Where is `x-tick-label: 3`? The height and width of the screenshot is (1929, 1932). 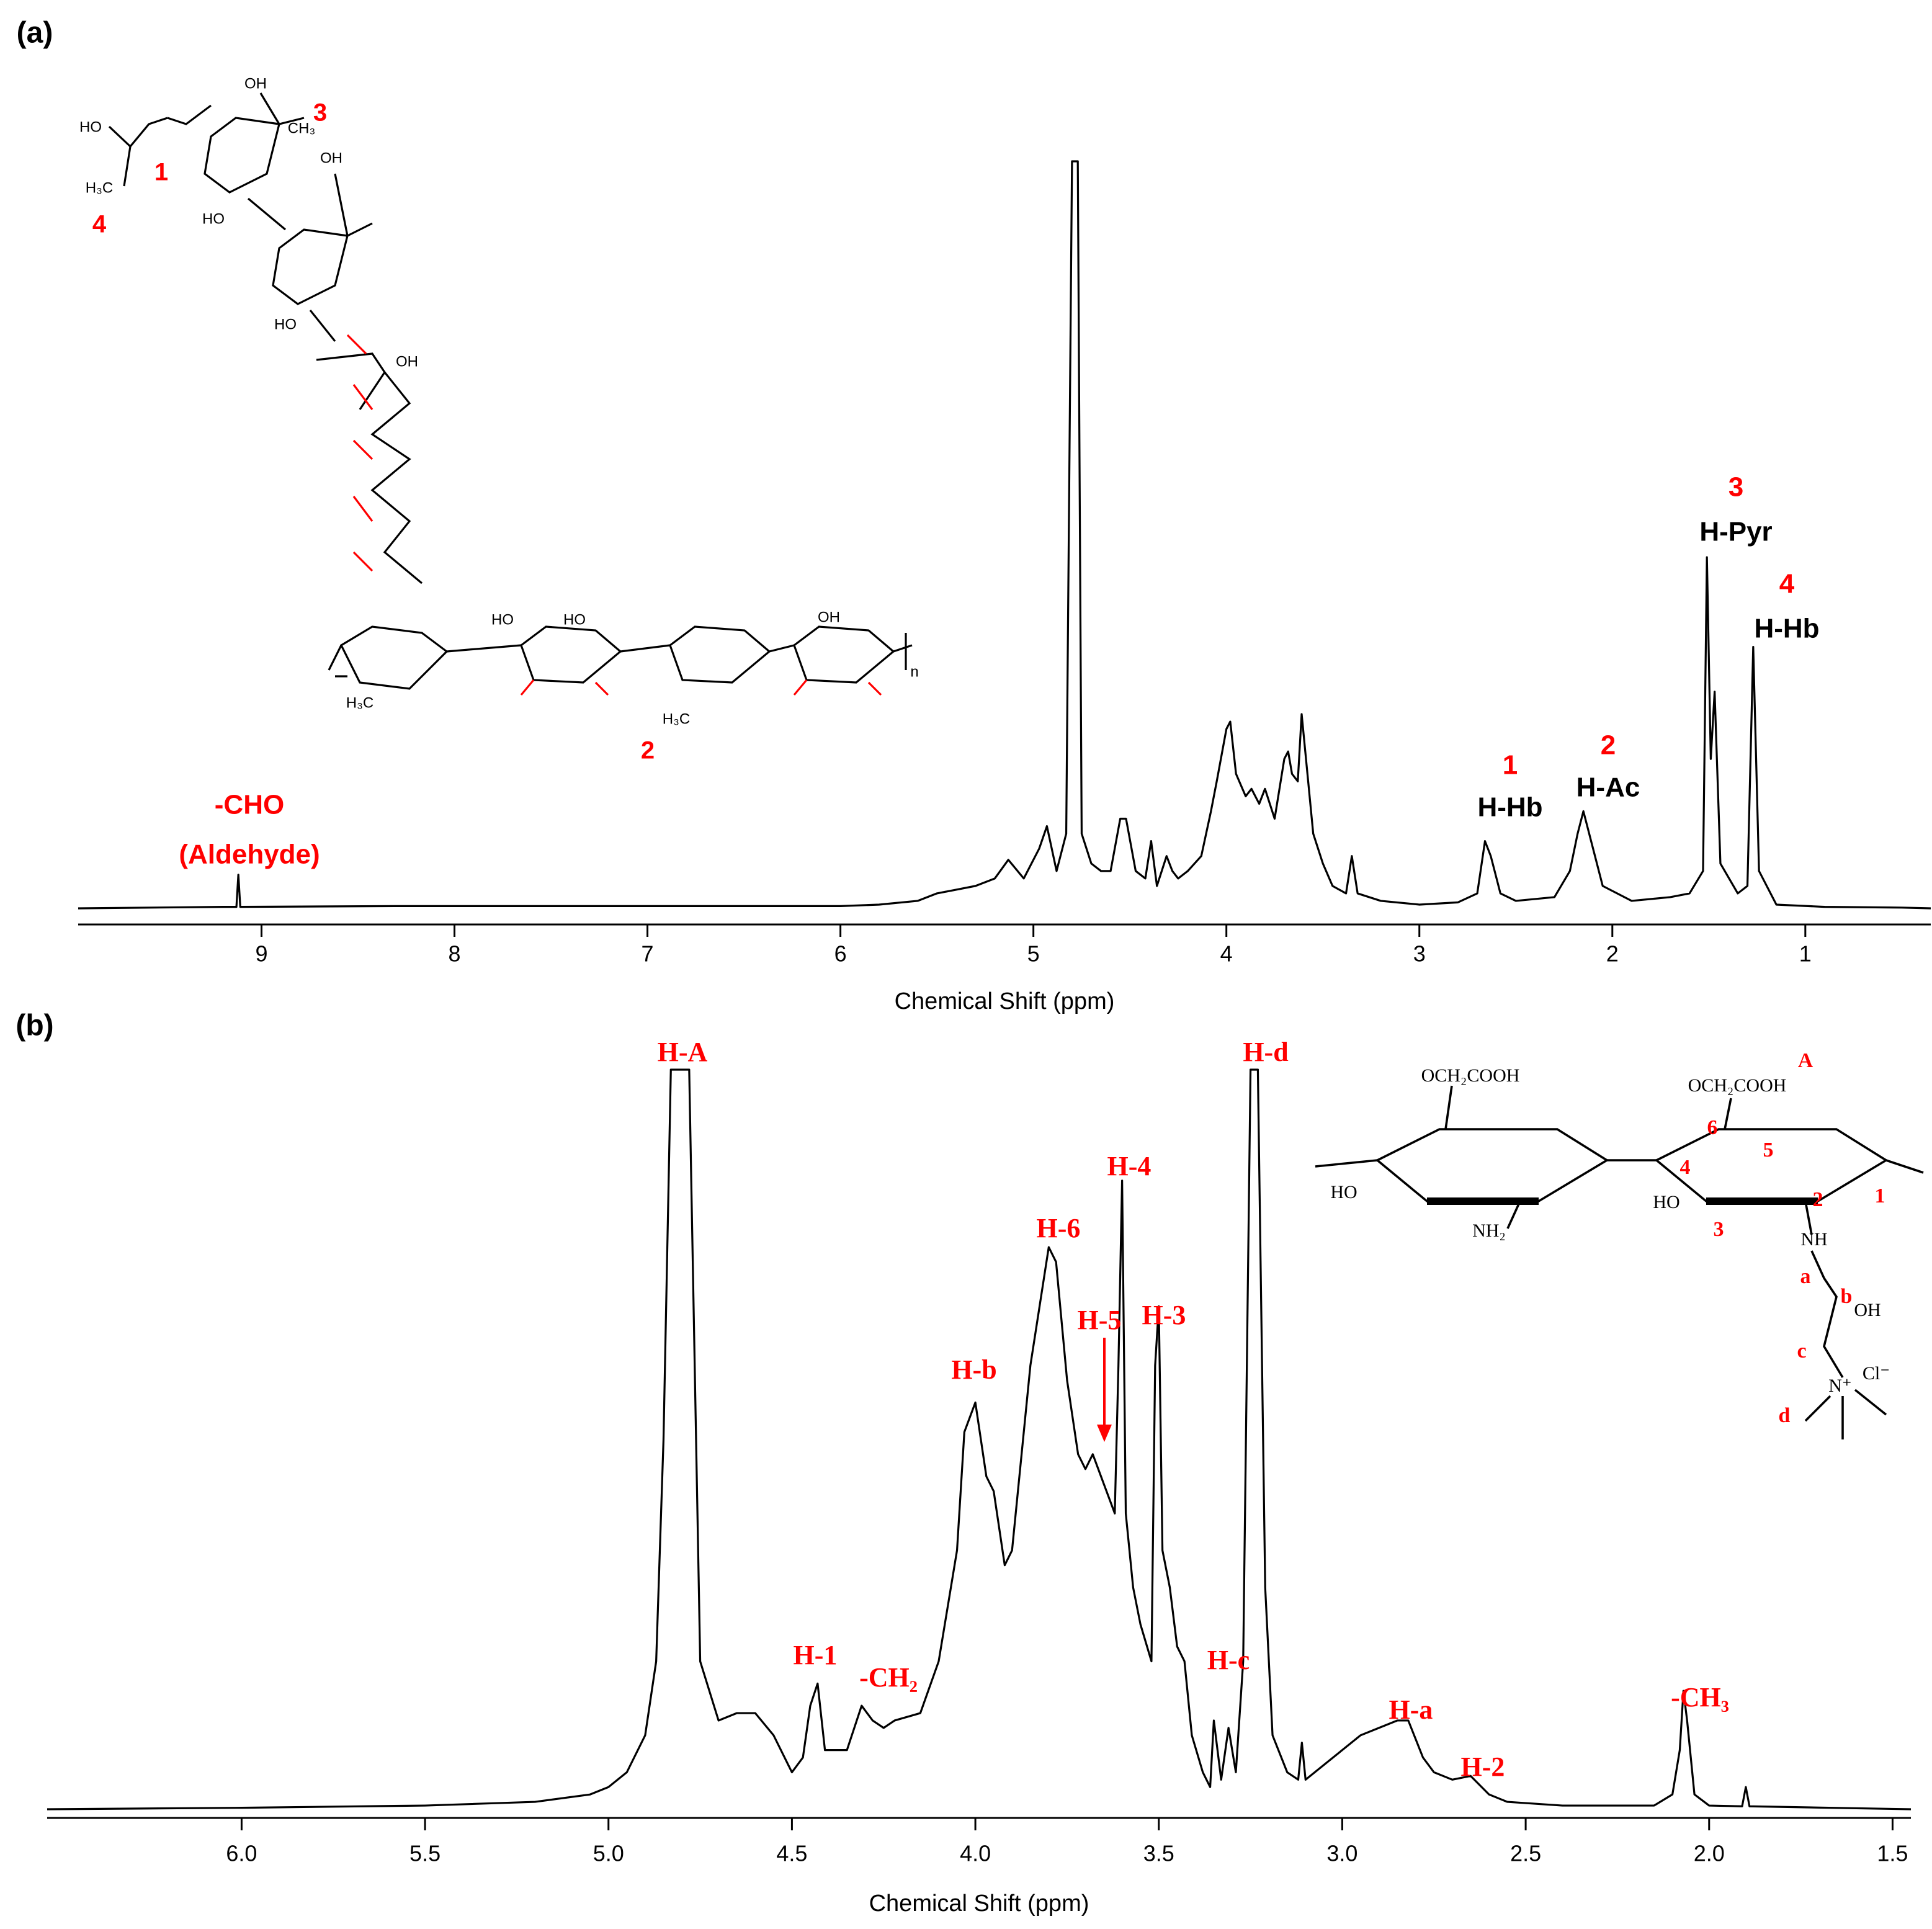 x-tick-label: 3 is located at coordinates (1419, 954).